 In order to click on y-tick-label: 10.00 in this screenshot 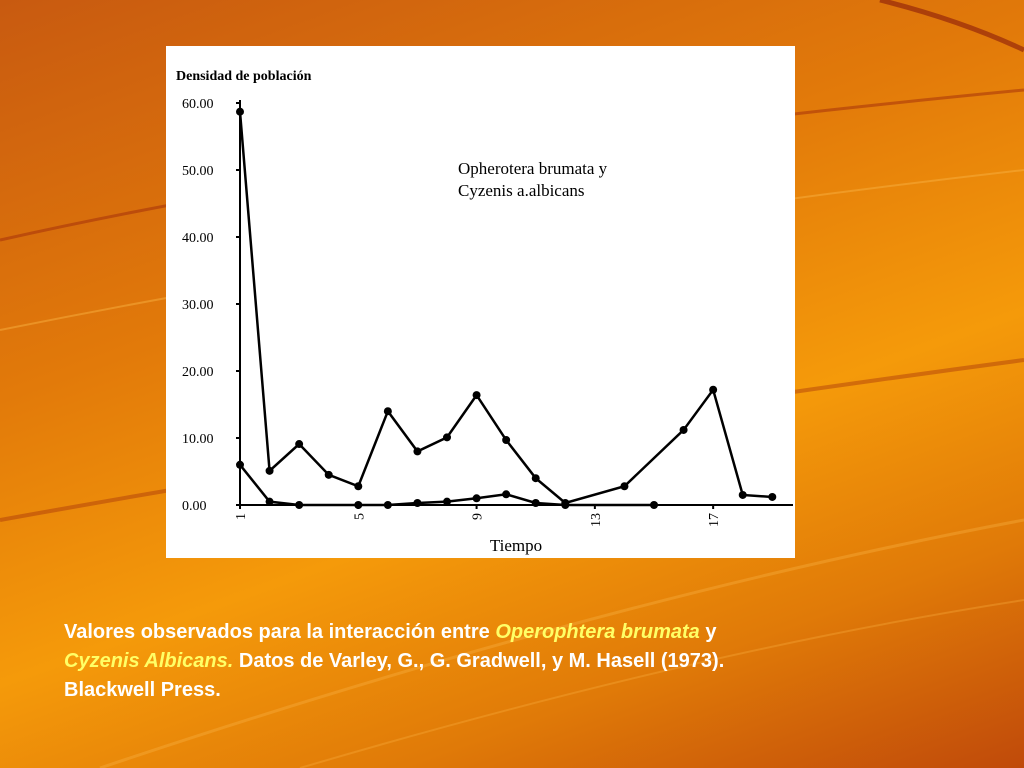, I will do `click(198, 439)`.